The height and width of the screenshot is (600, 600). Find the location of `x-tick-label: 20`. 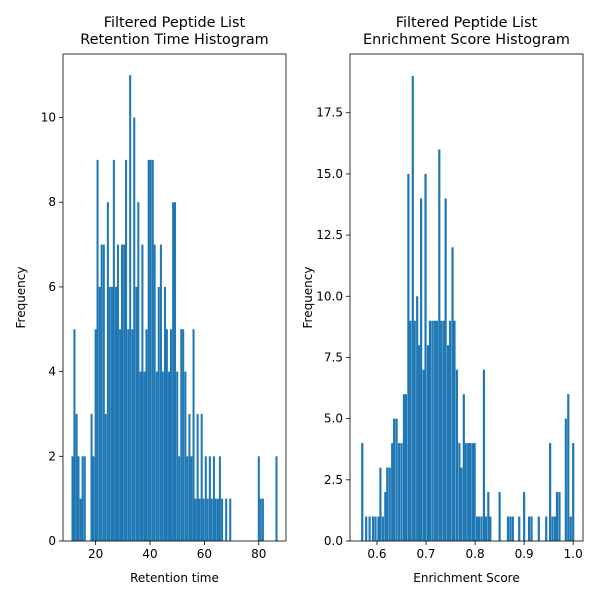

x-tick-label: 20 is located at coordinates (95, 554).